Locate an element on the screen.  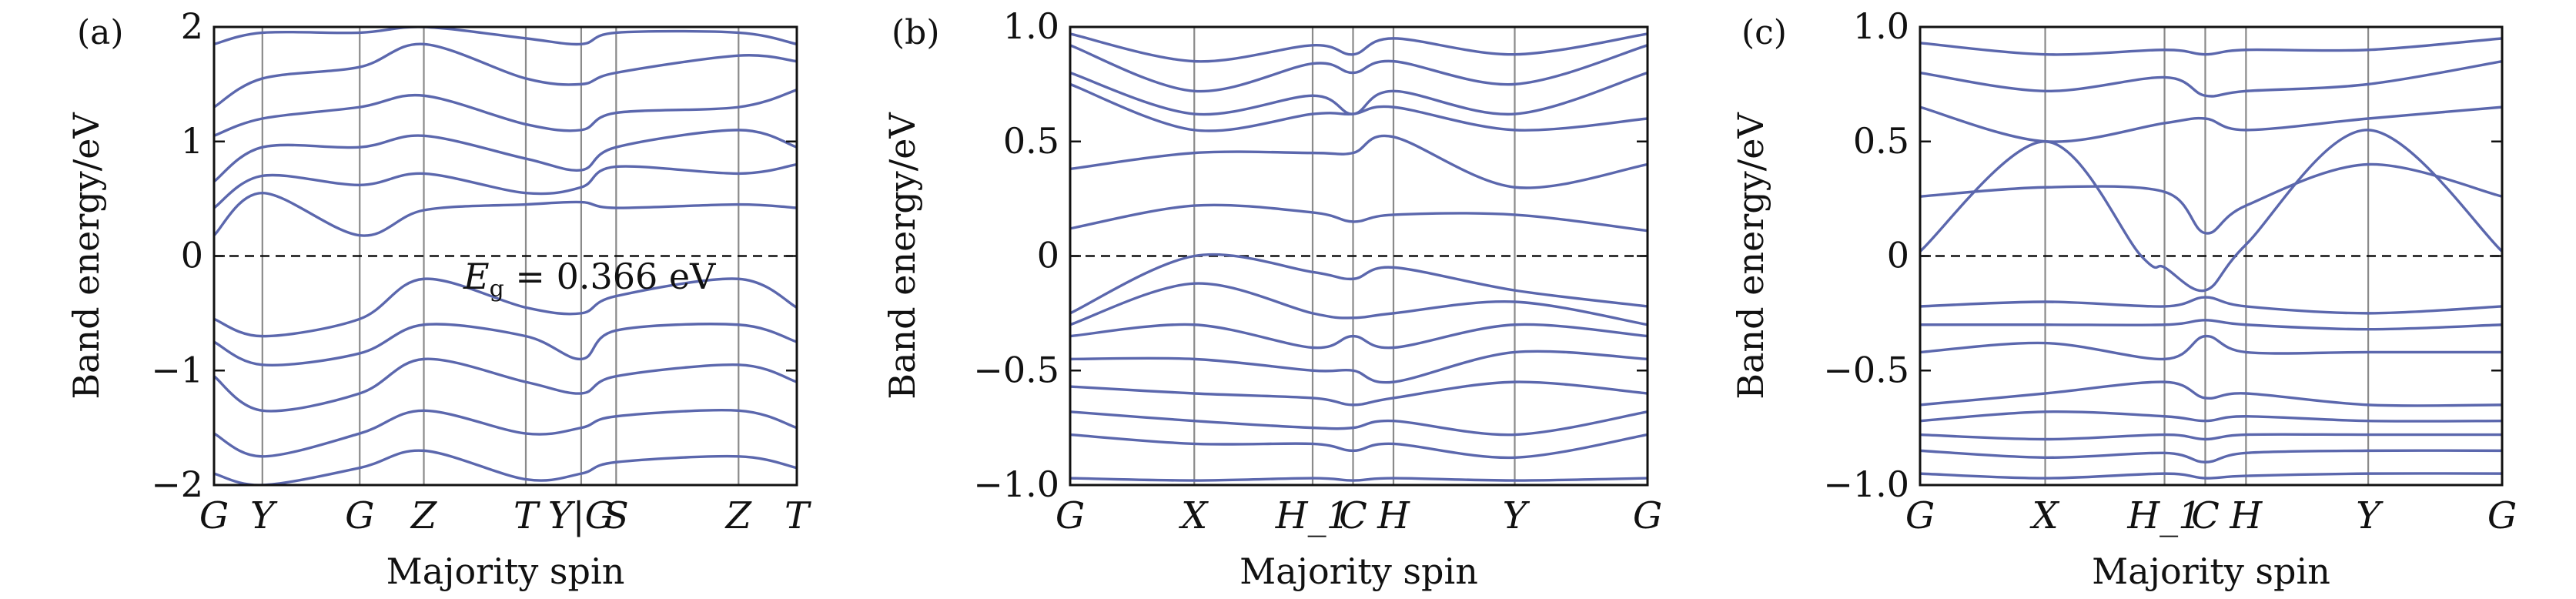
band-gap-annotation: Eg = 0.366 eV is located at coordinates (590, 279).